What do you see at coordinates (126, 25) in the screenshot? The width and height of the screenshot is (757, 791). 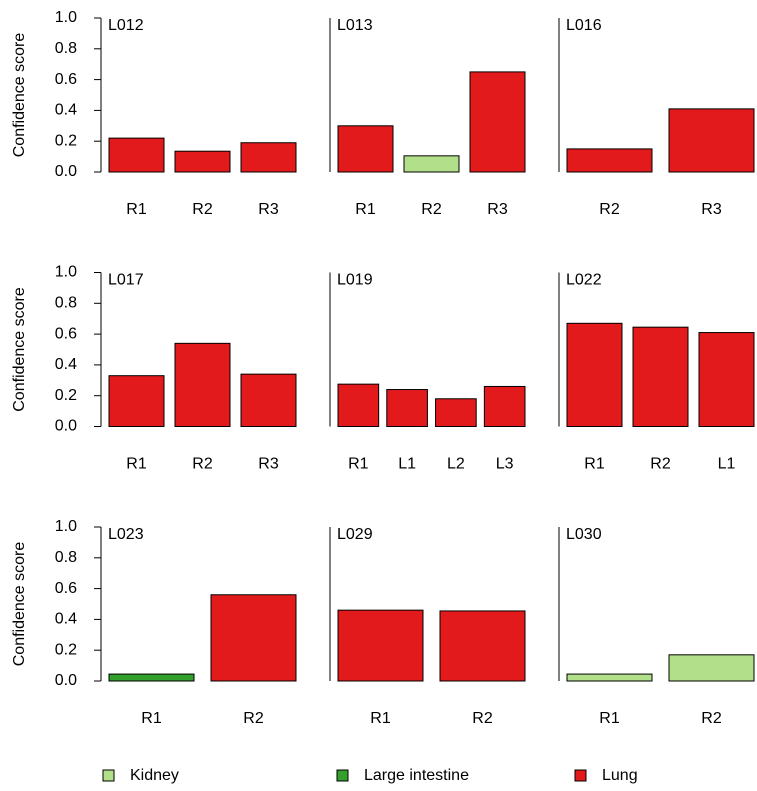 I see `panel-title: L012` at bounding box center [126, 25].